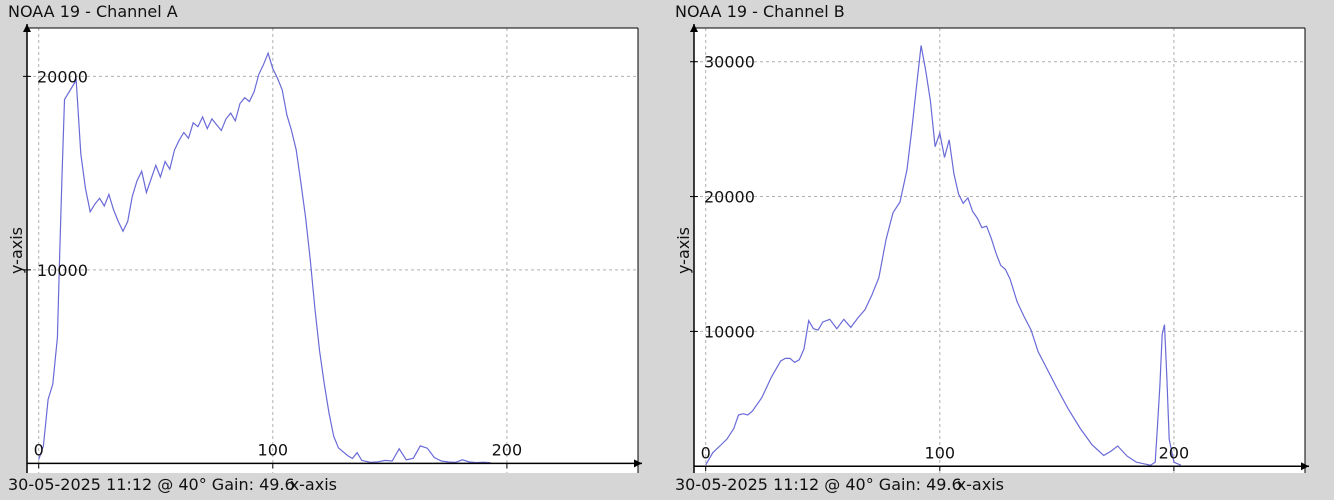 The width and height of the screenshot is (1334, 500). What do you see at coordinates (93, 11) in the screenshot?
I see `chart-title: NOAA 19 - Channel A` at bounding box center [93, 11].